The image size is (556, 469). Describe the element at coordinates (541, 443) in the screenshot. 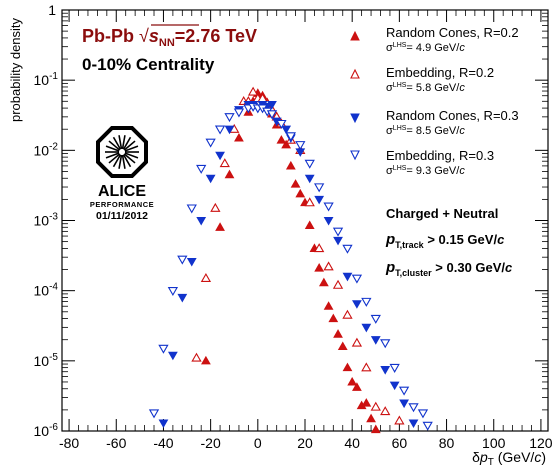

I see `x-tick-label: 120` at that location.